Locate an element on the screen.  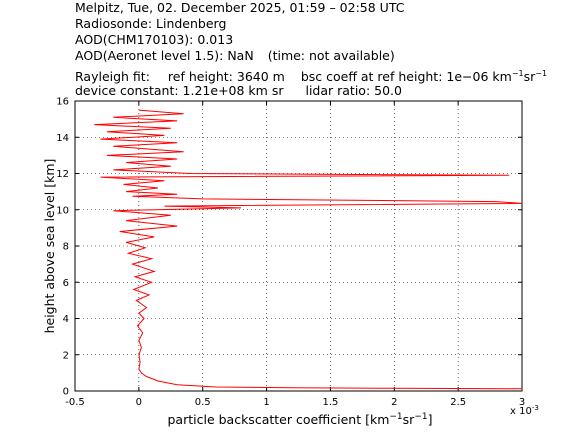
x-tick-label: 2.5 is located at coordinates (458, 402).